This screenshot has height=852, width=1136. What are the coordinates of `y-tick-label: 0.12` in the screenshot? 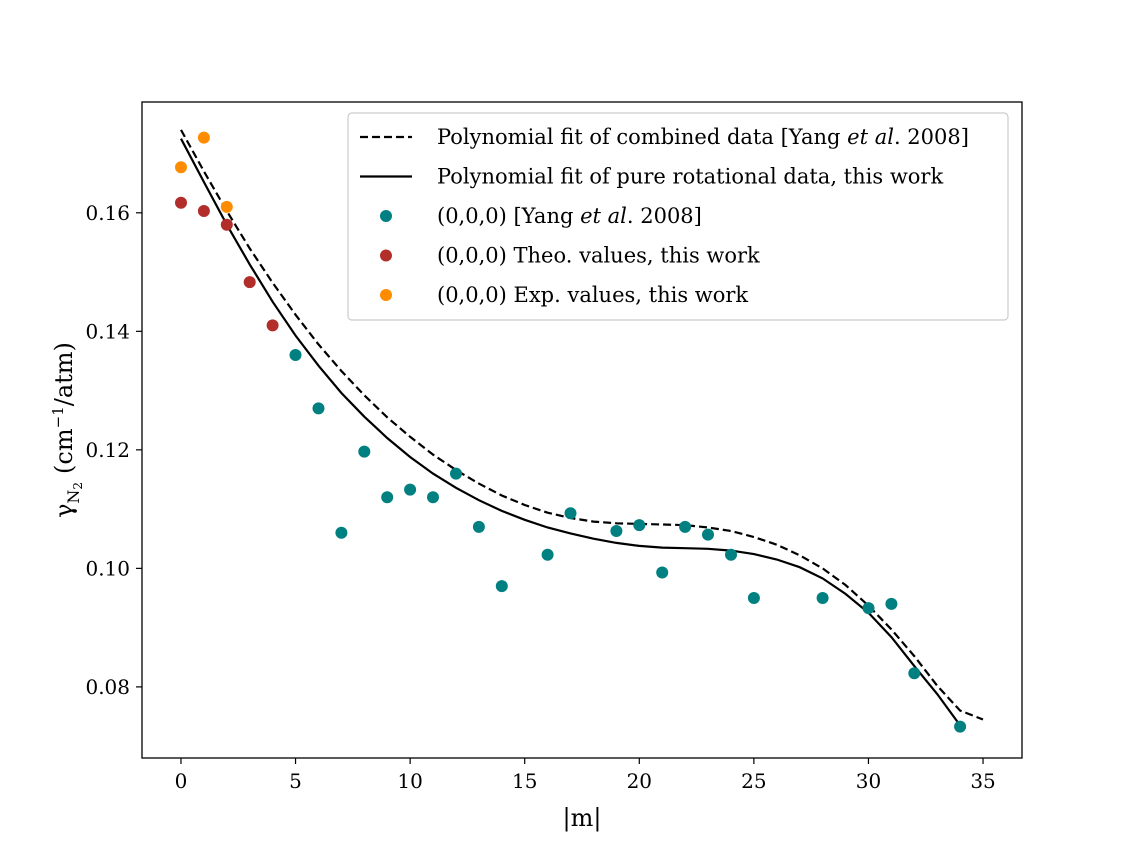 It's located at (107, 450).